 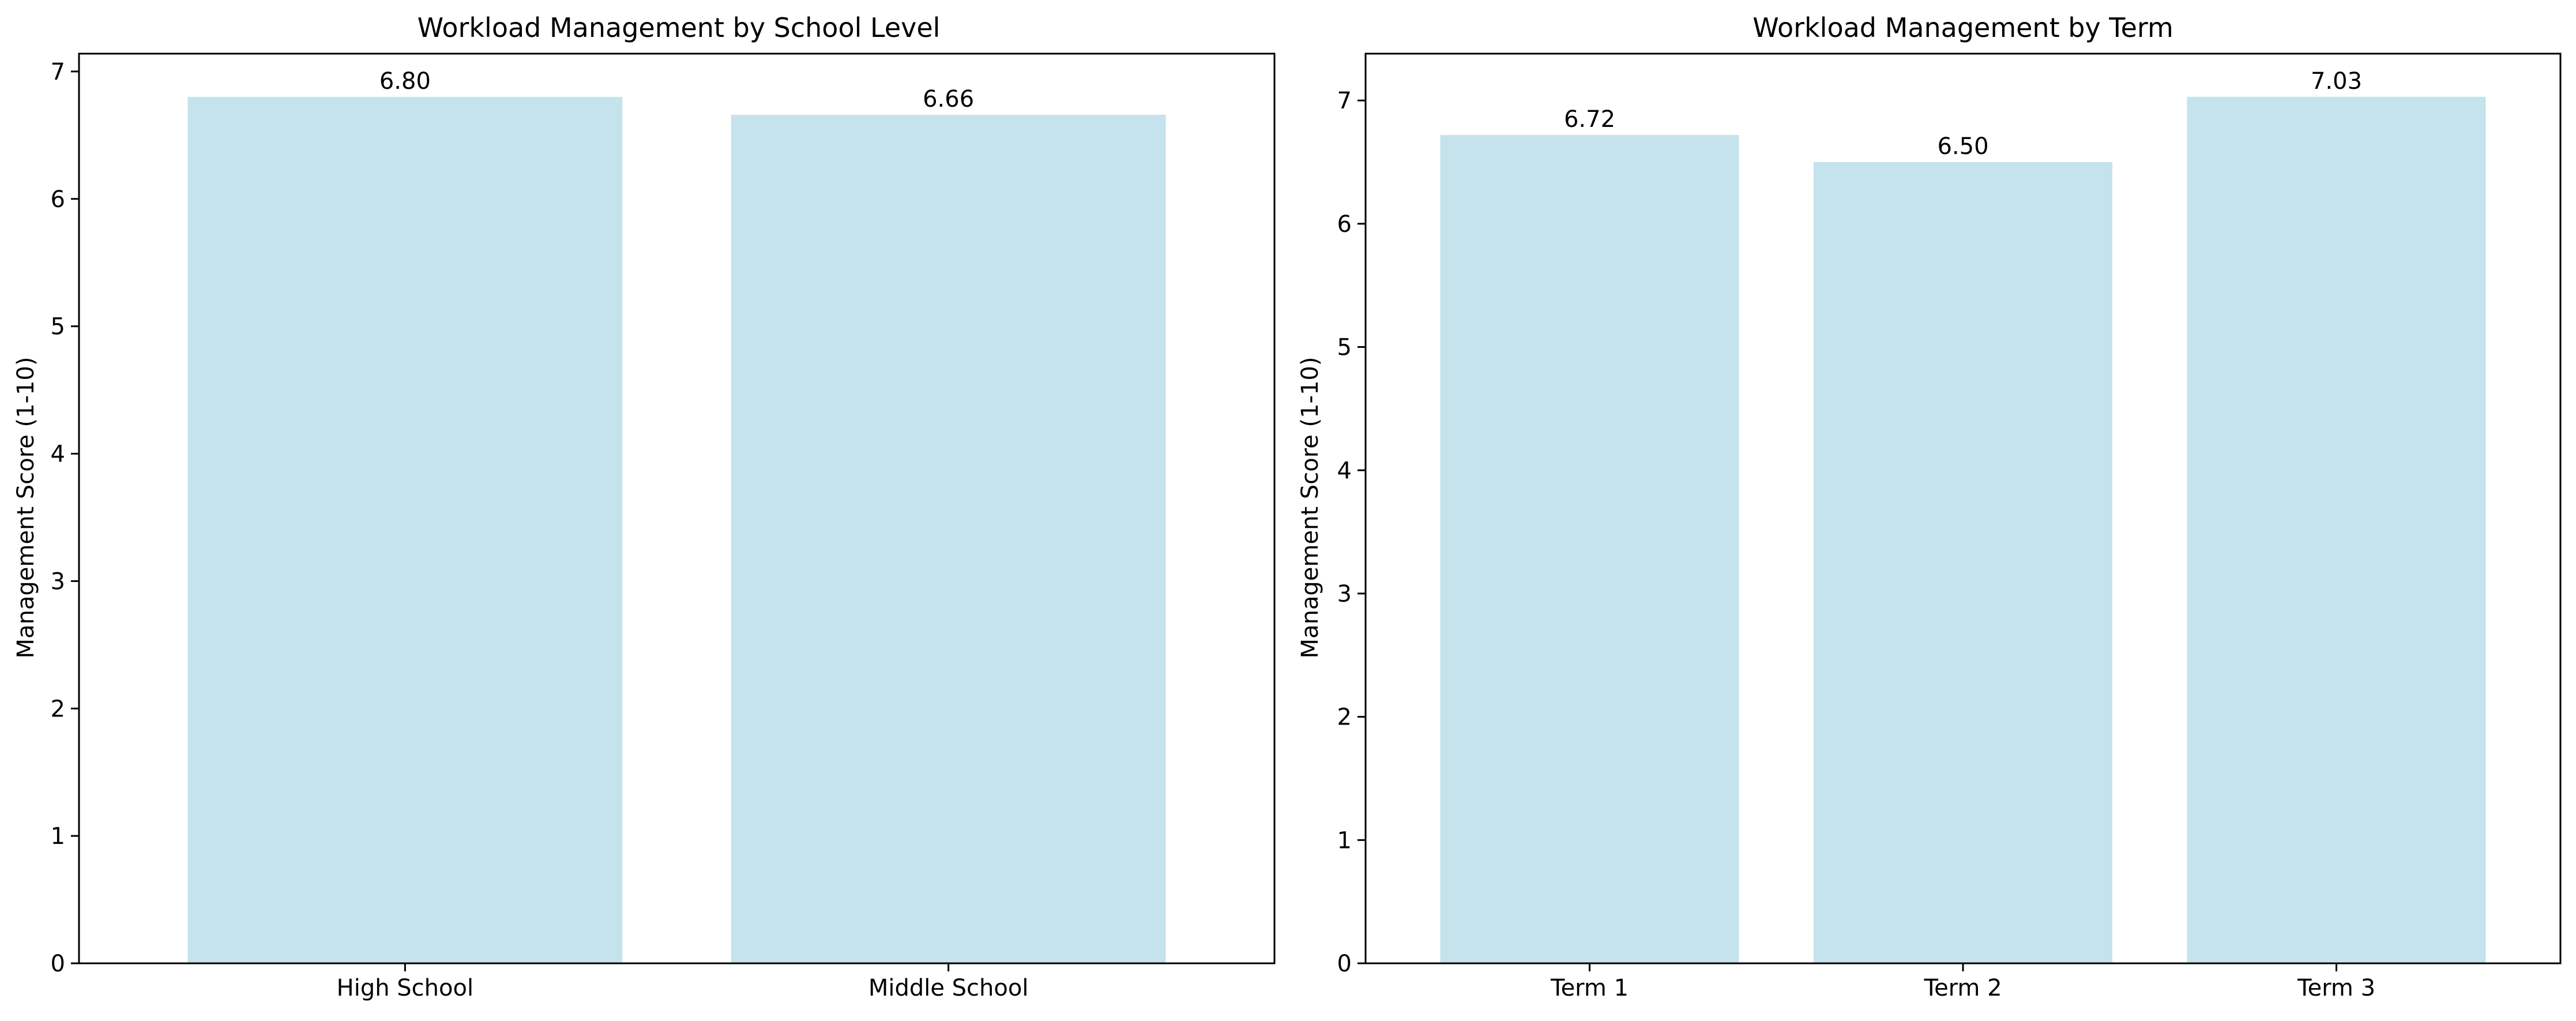 What do you see at coordinates (405, 988) in the screenshot?
I see `x-tick-label: High School` at bounding box center [405, 988].